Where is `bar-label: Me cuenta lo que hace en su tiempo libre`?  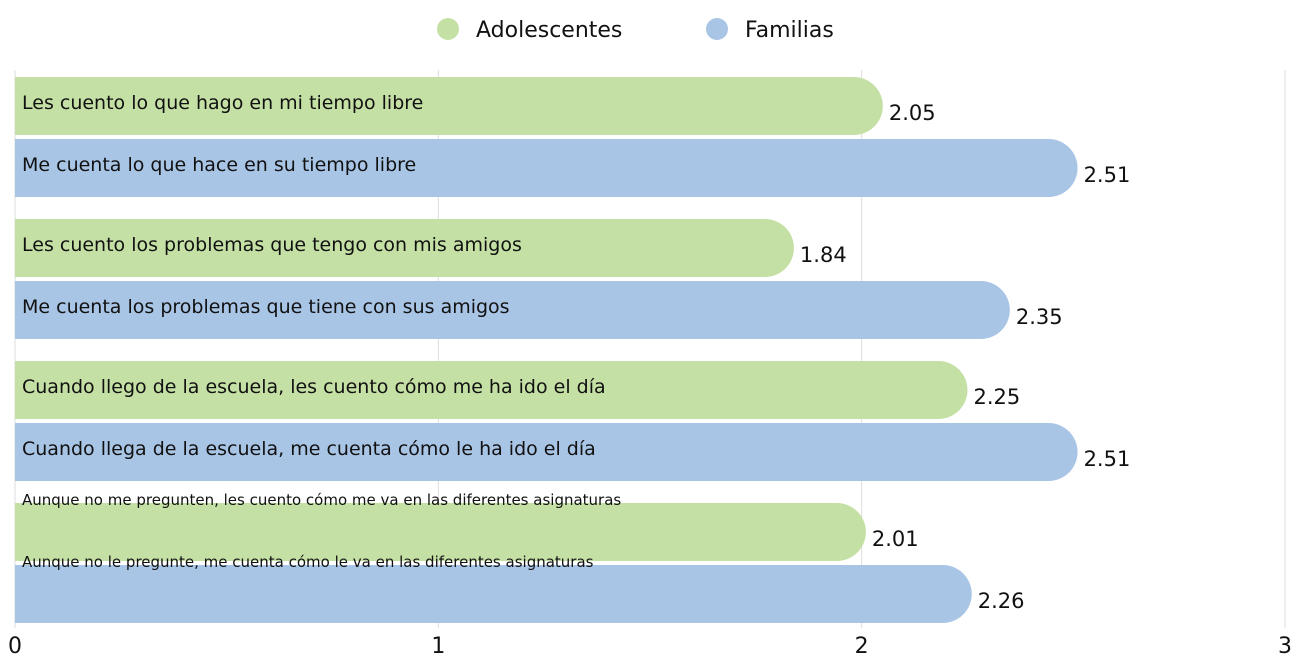 bar-label: Me cuenta lo que hace en su tiempo libre is located at coordinates (219, 165).